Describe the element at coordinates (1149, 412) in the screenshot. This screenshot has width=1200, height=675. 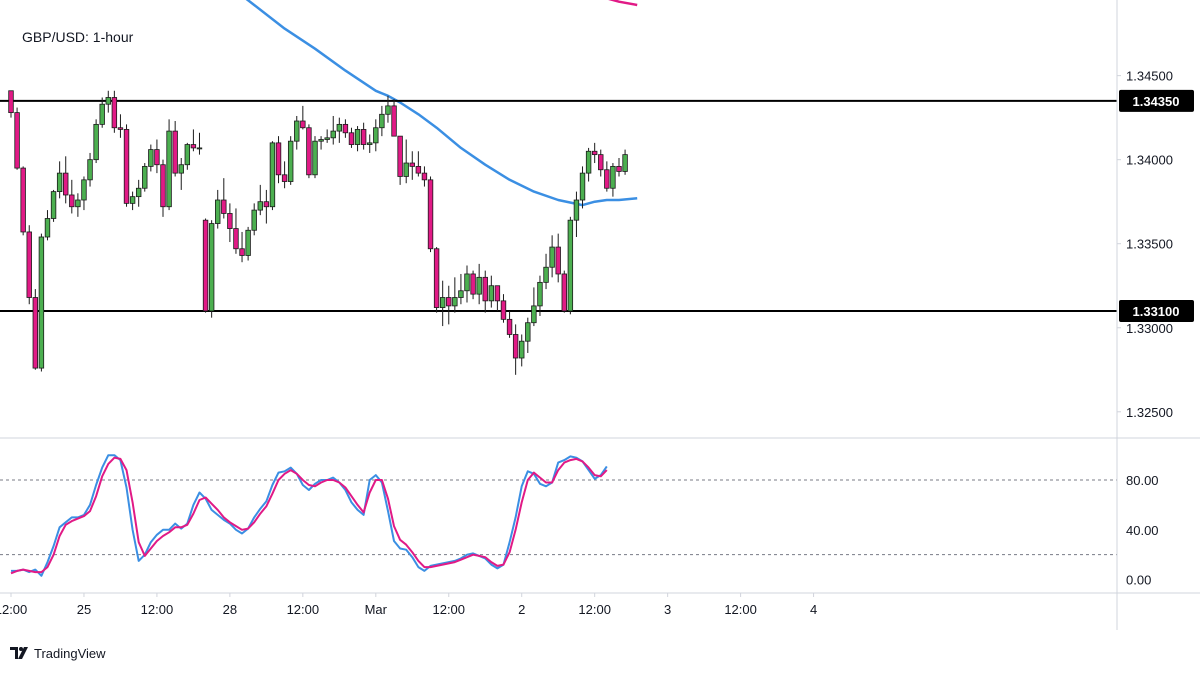
I see `price-tick-label: 1.32500` at that location.